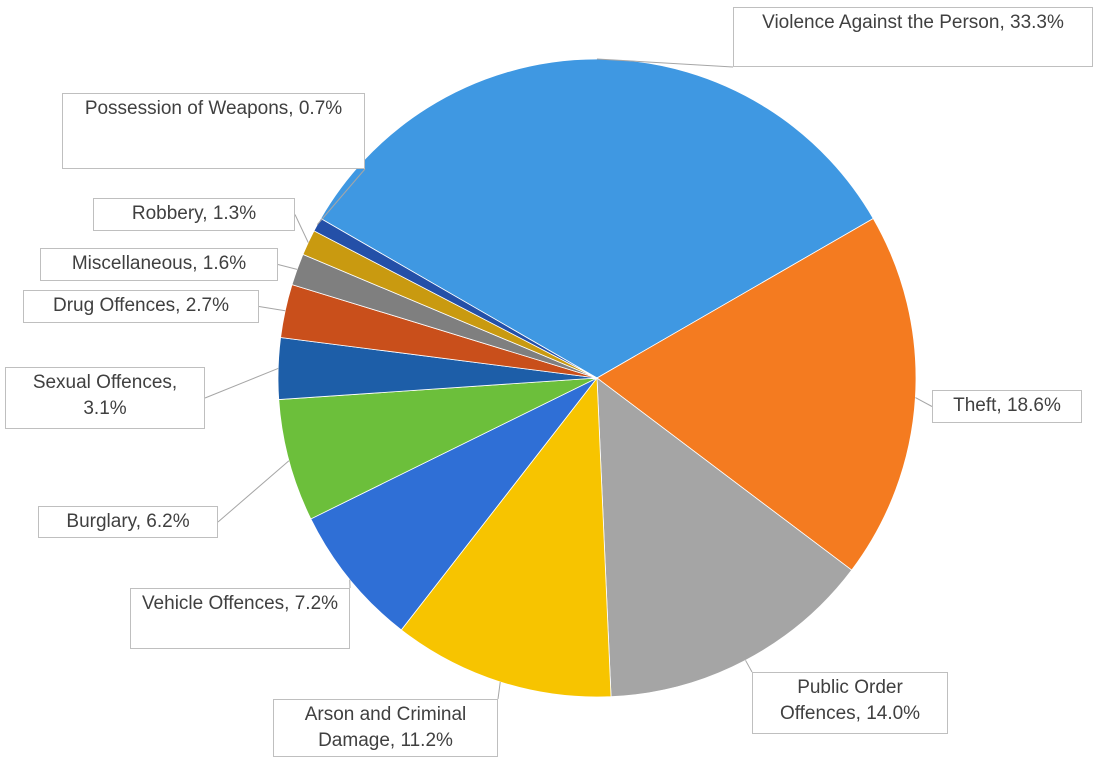 This screenshot has height=757, width=1093. I want to click on data-label: Burglary, 6.2%, so click(128, 522).